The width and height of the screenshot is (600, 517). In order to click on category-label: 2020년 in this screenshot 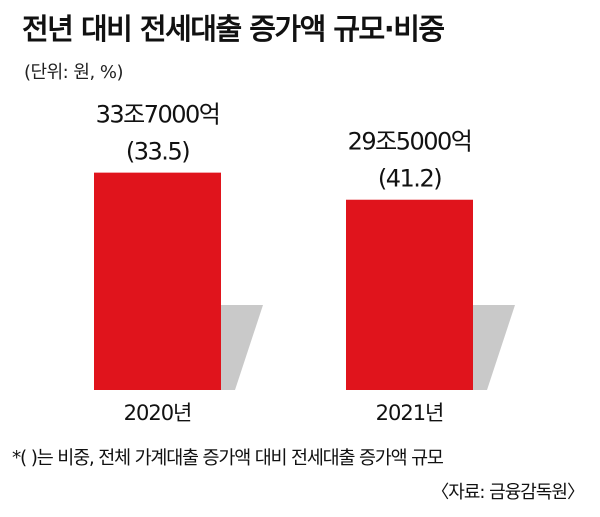, I will do `click(158, 413)`.